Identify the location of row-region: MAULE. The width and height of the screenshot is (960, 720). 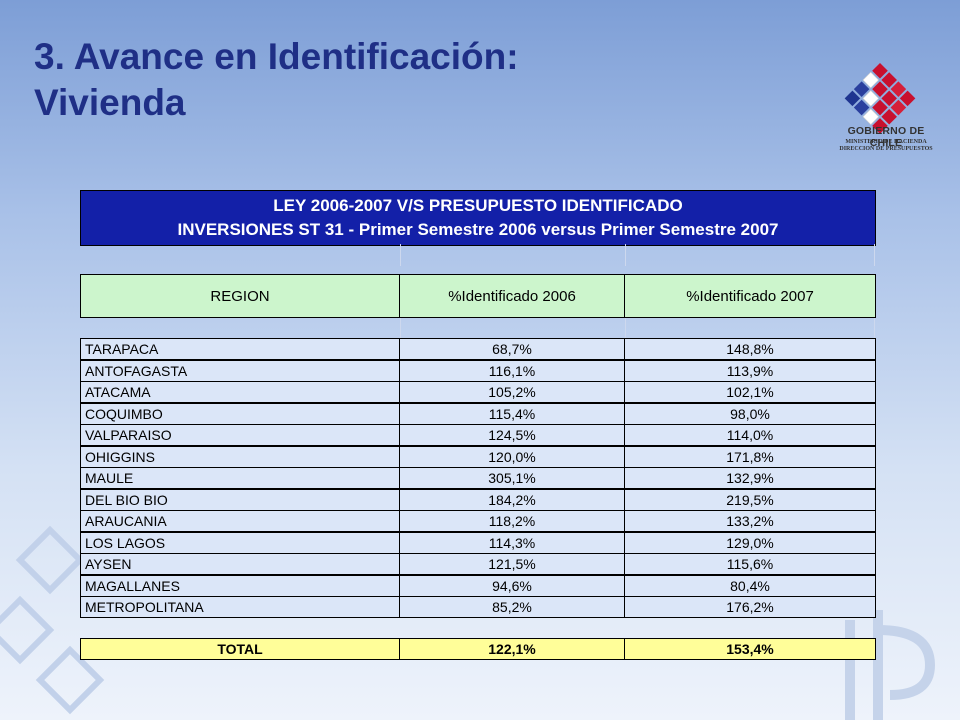
(240, 478).